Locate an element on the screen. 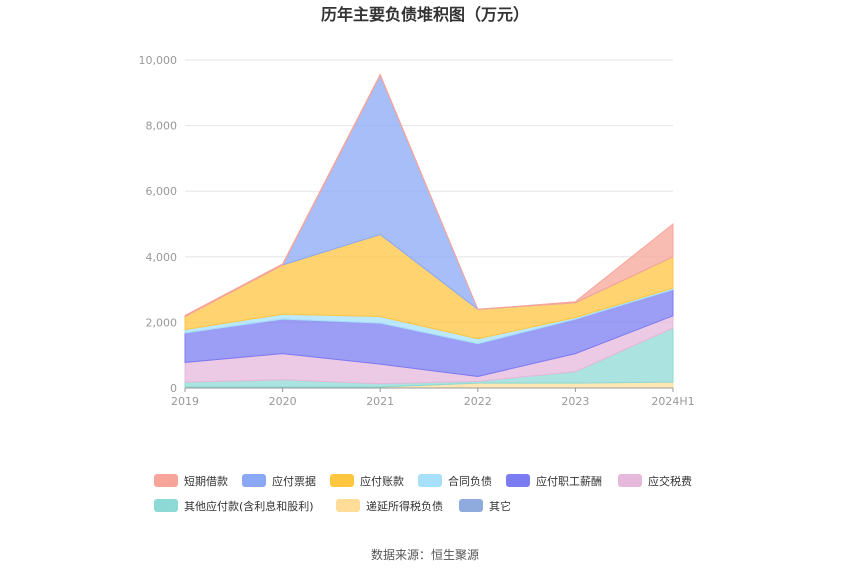 Image resolution: width=850 pixels, height=575 pixels. y-tick-label: 4,000 is located at coordinates (162, 257).